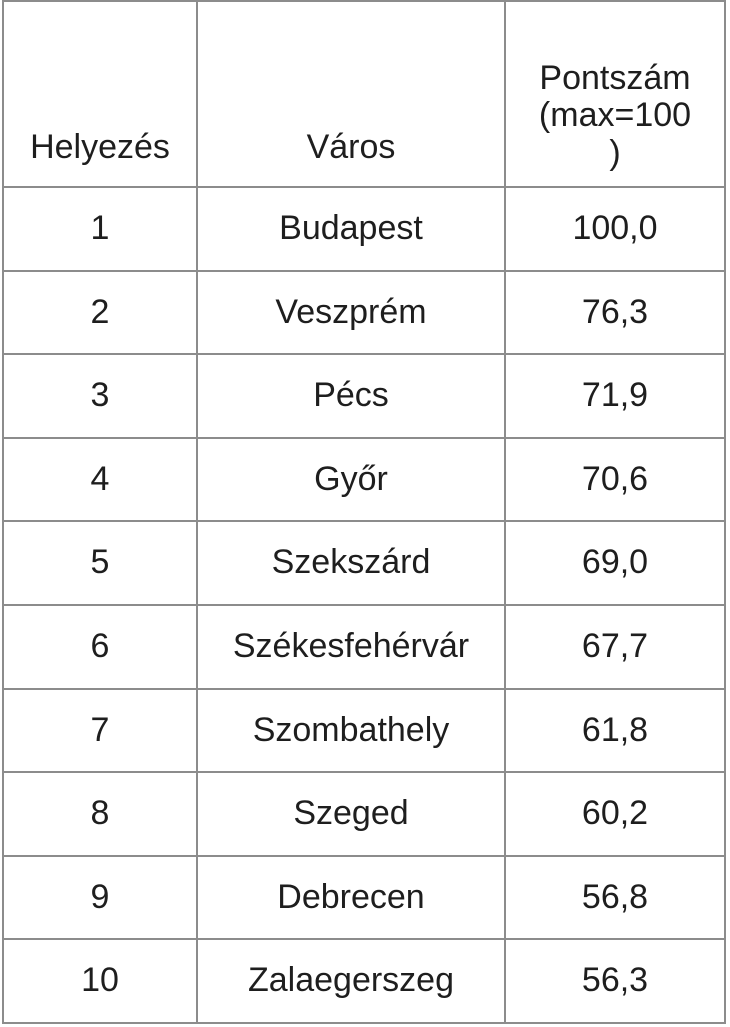  I want to click on score-cell: 56,8, so click(615, 897).